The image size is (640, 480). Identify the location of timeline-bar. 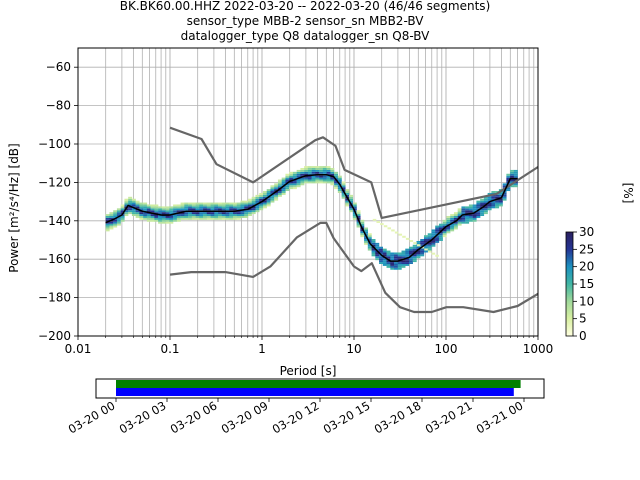
(318, 384).